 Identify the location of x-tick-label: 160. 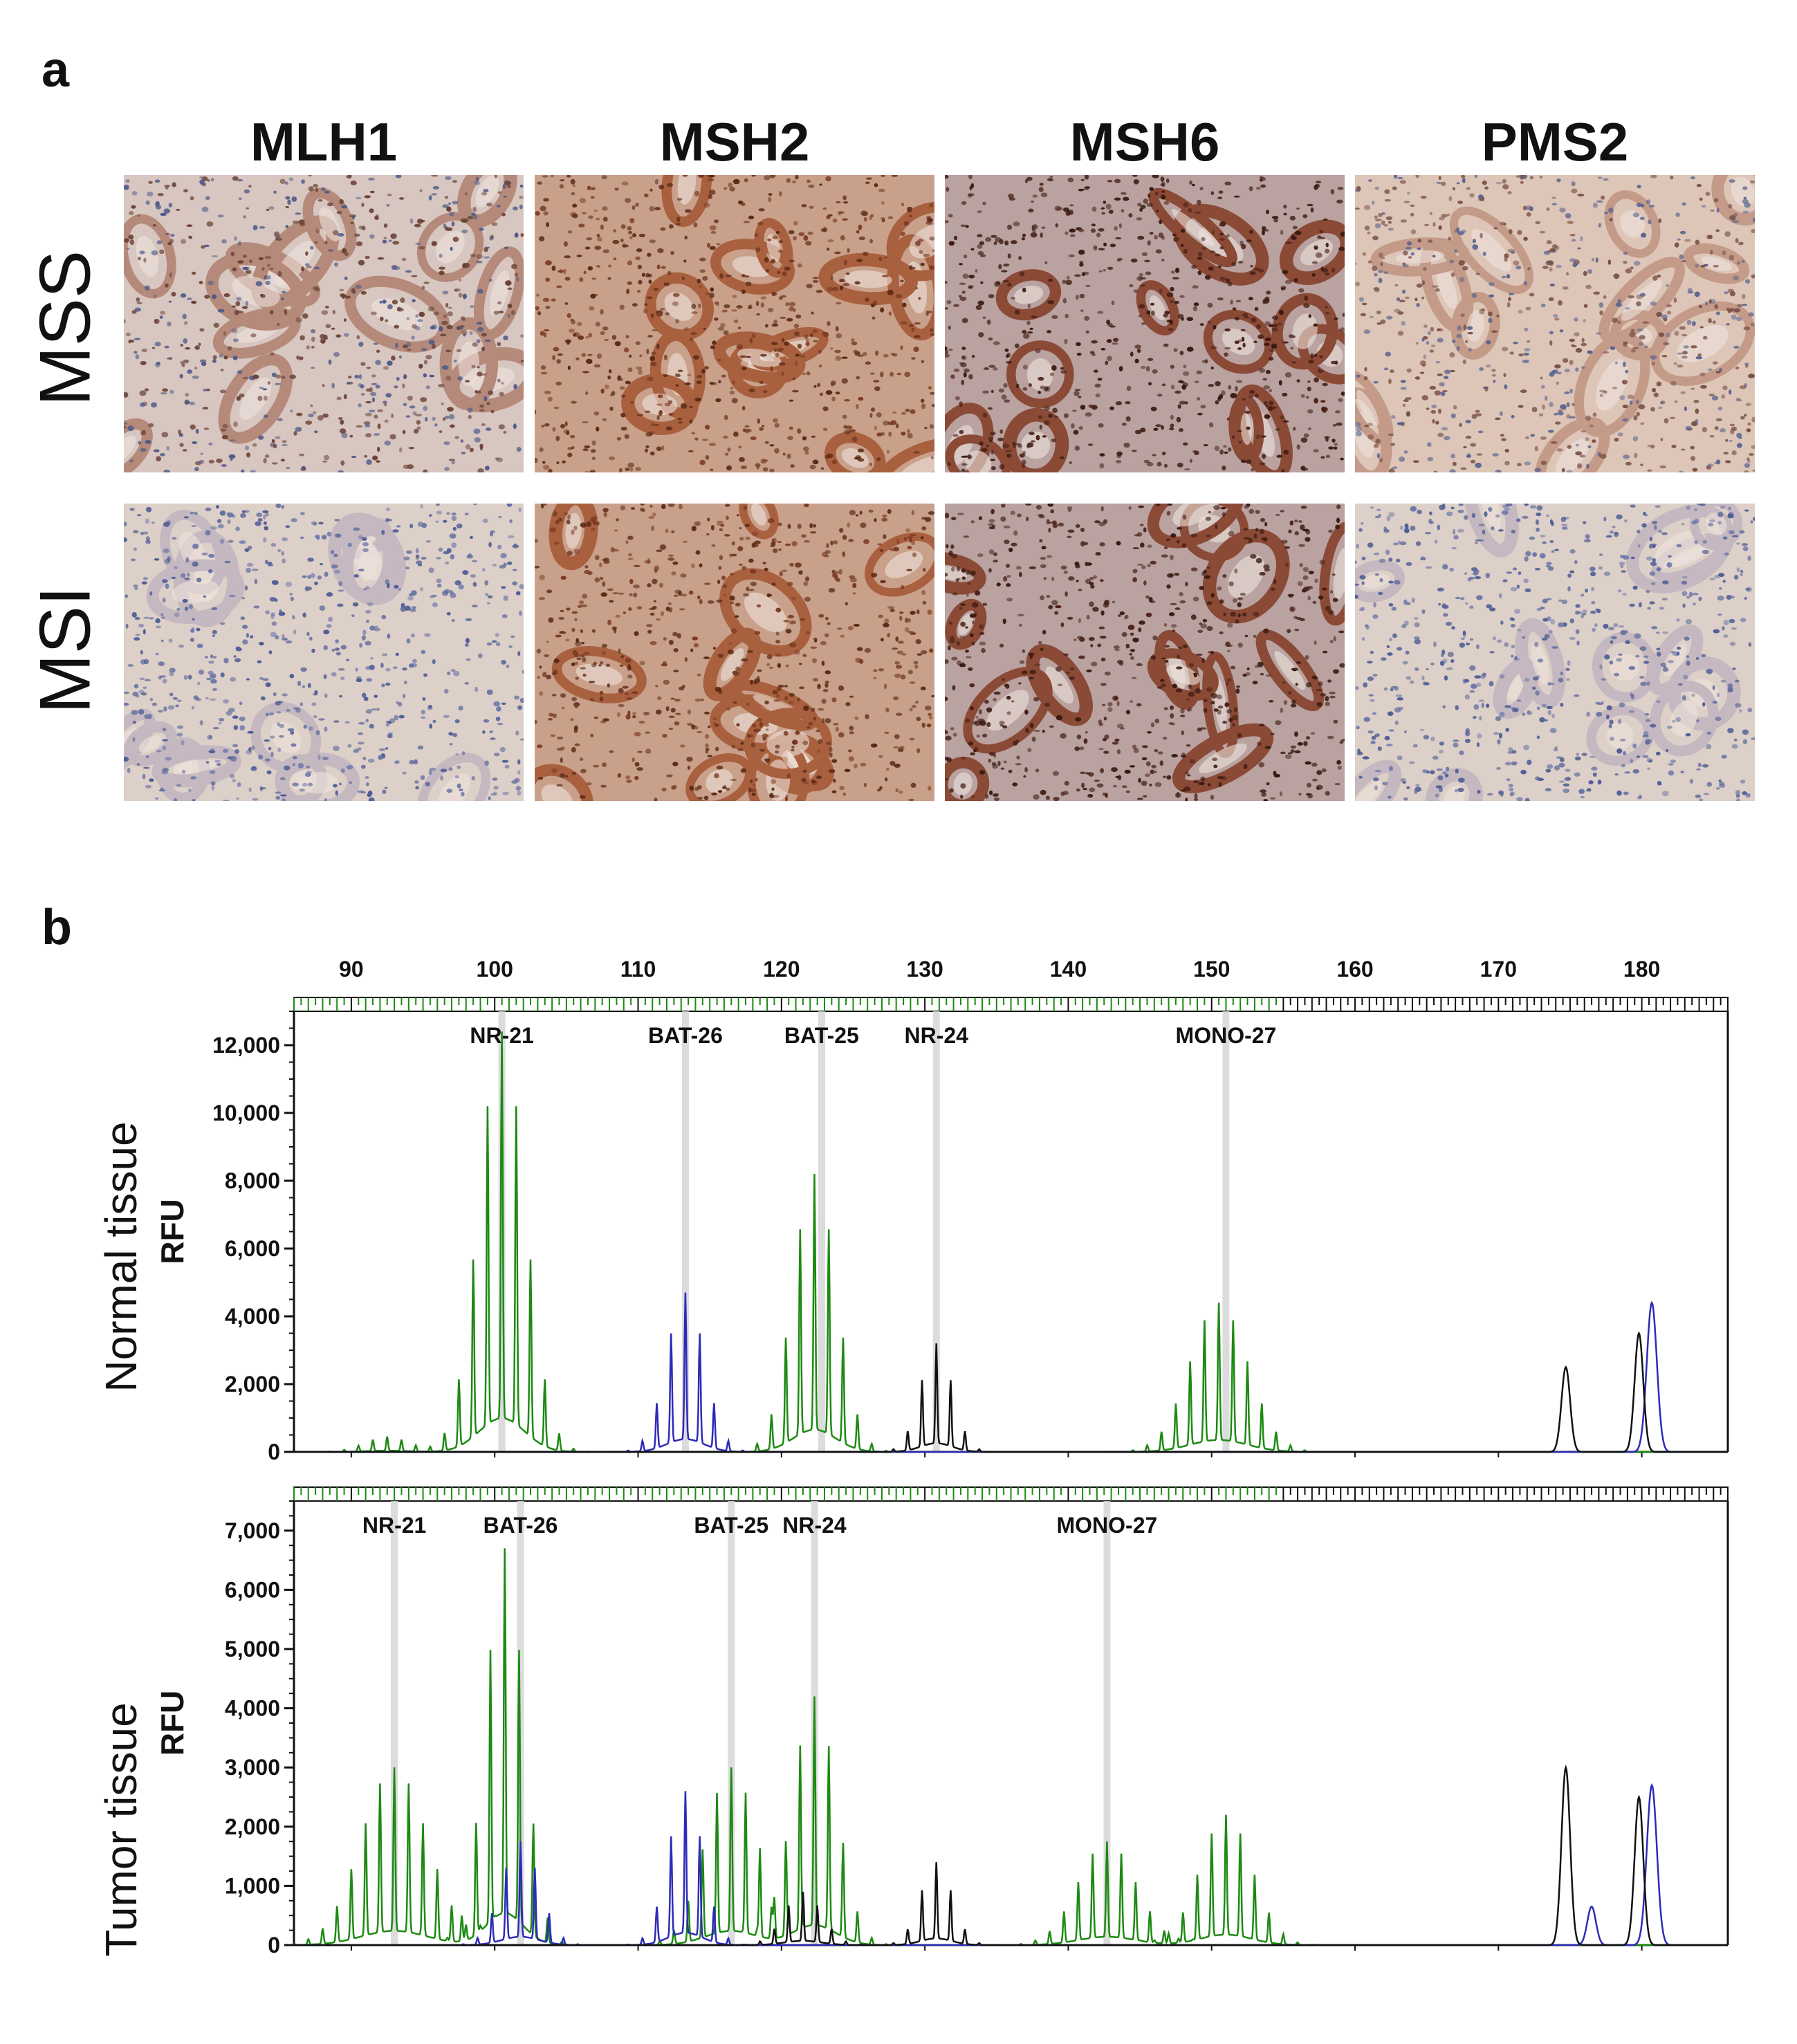
(1354, 969).